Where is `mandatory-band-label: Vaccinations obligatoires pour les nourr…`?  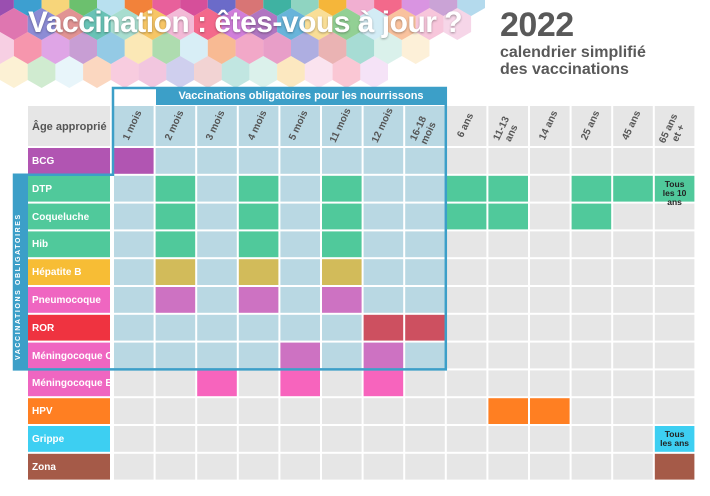
mandatory-band-label: Vaccinations obligatoires pour les nourr… is located at coordinates (301, 96).